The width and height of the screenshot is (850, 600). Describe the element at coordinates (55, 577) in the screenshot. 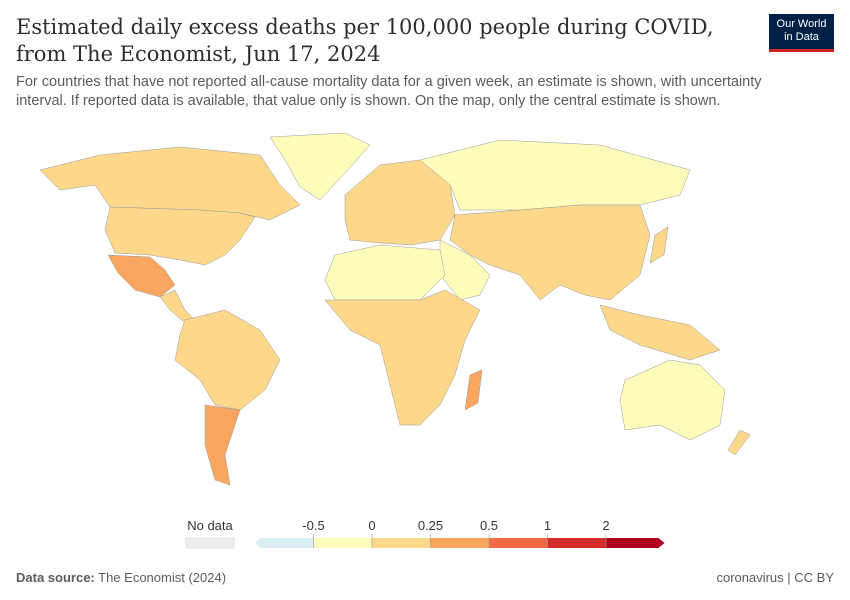

I see `source-label: Data source:` at that location.